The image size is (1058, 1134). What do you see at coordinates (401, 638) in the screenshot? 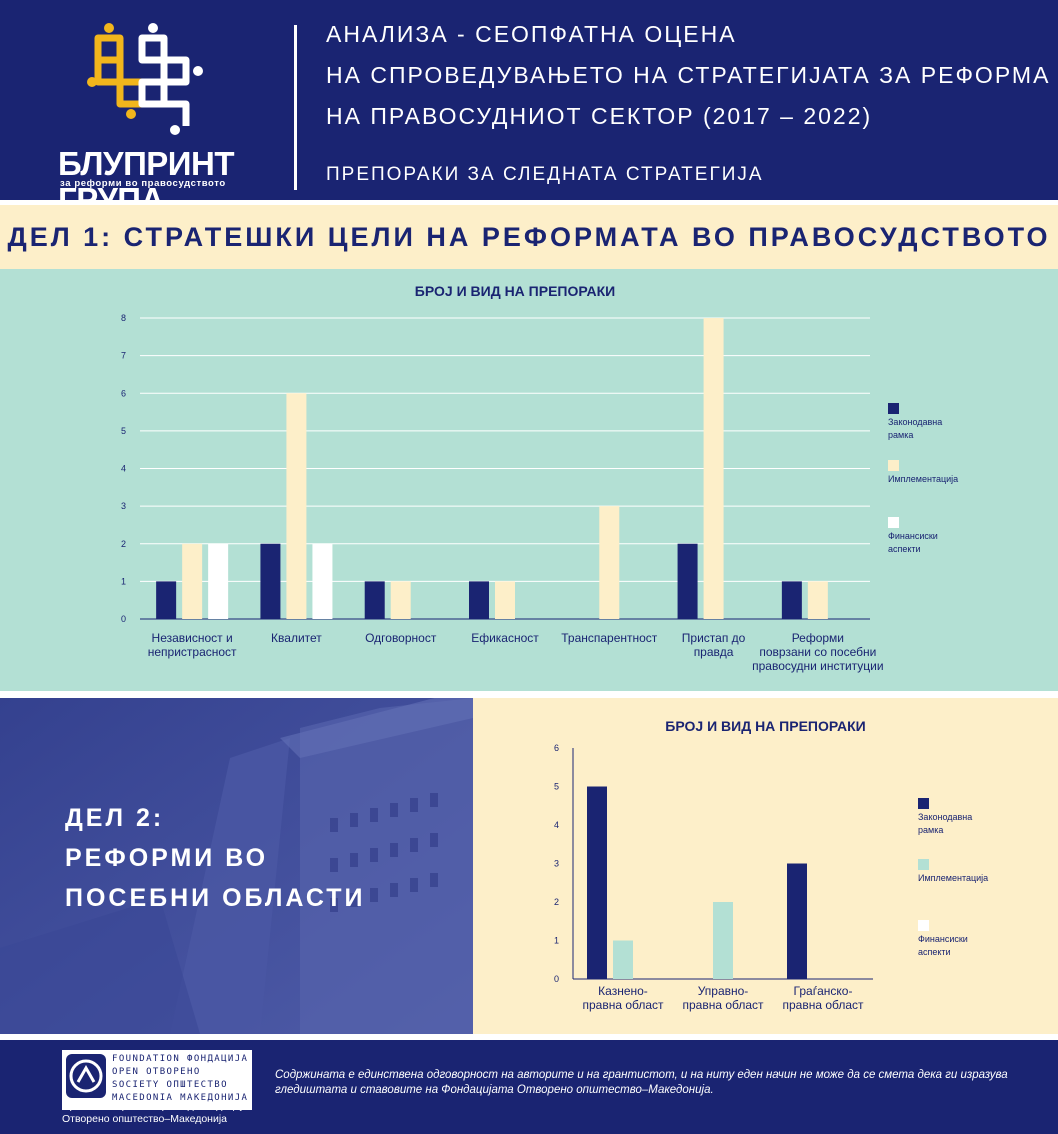
I see `category-label: Одговорност` at bounding box center [401, 638].